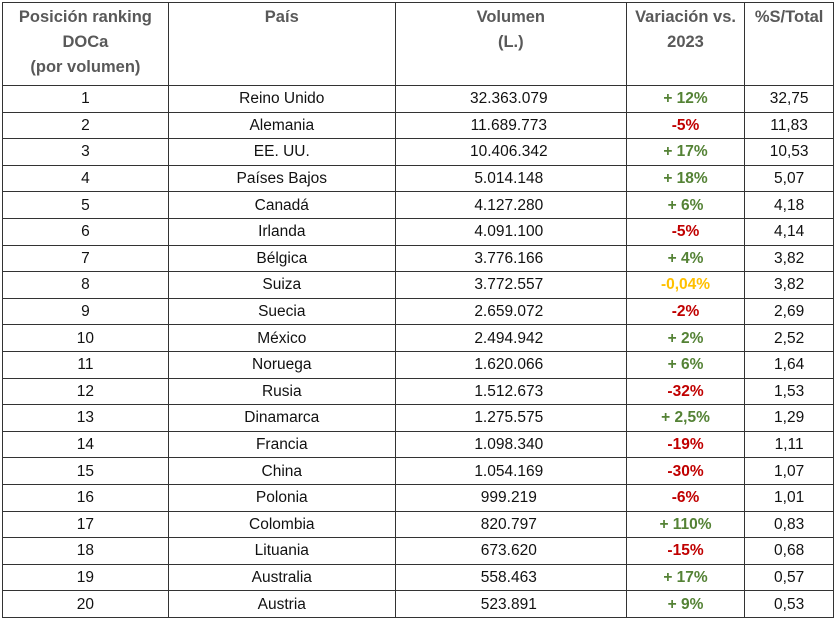  I want to click on variation-cell: -19%, so click(685, 444).